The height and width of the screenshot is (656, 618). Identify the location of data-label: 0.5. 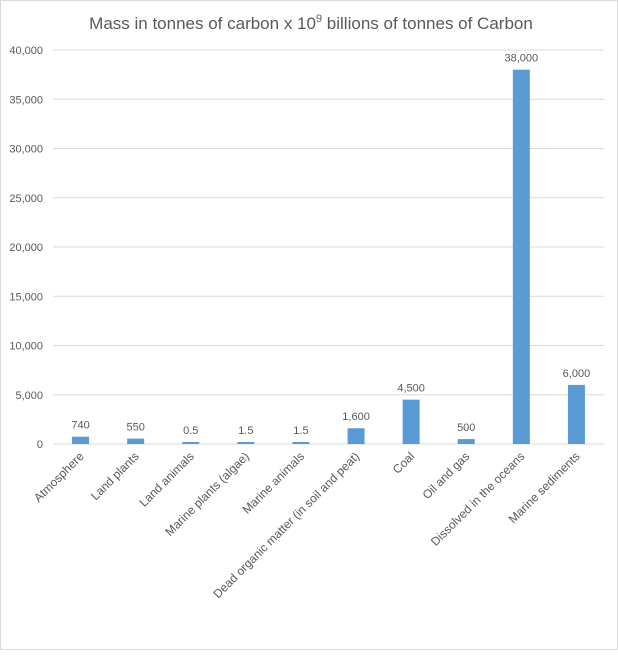
(190, 431).